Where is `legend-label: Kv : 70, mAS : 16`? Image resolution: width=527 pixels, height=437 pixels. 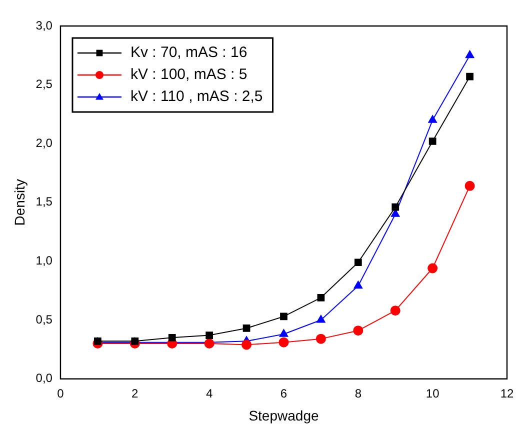 legend-label: Kv : 70, mAS : 16 is located at coordinates (189, 53).